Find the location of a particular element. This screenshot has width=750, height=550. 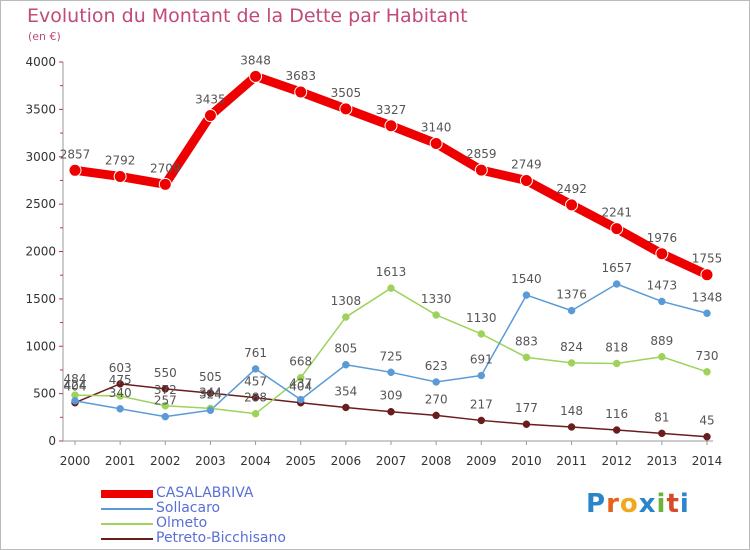

legend-swatch-casalabriva is located at coordinates (127, 494).